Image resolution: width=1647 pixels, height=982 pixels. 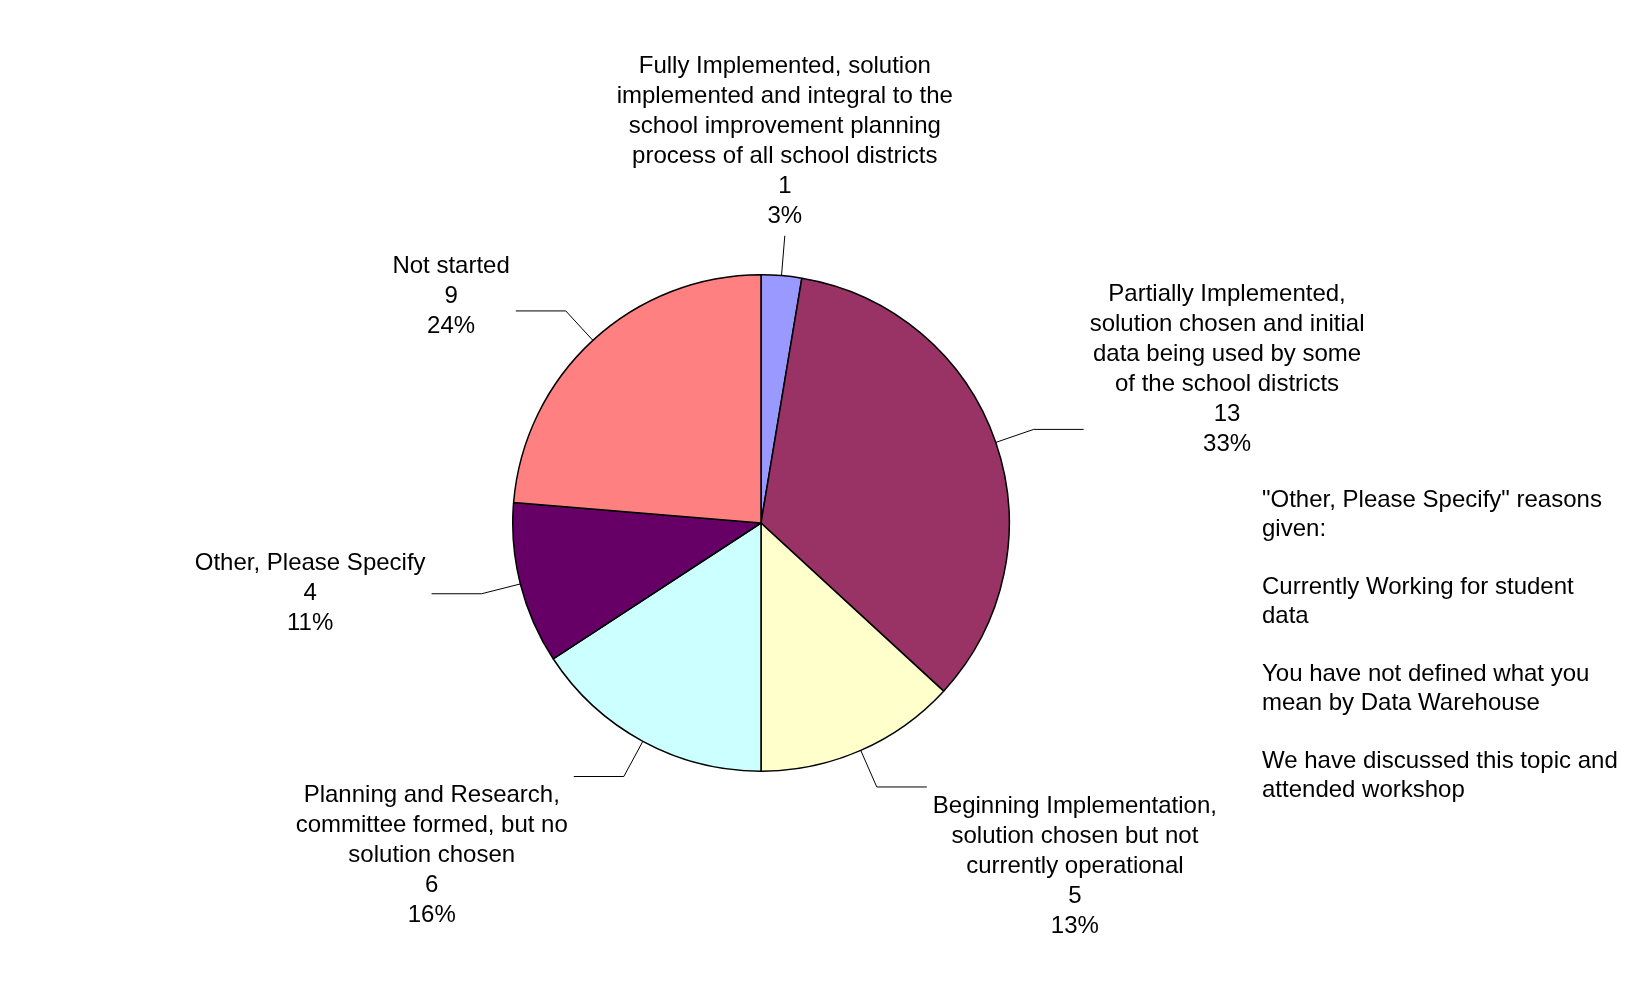 I want to click on text: You have not defined what you mean by Data Warehouse, so click(x=1426, y=687).